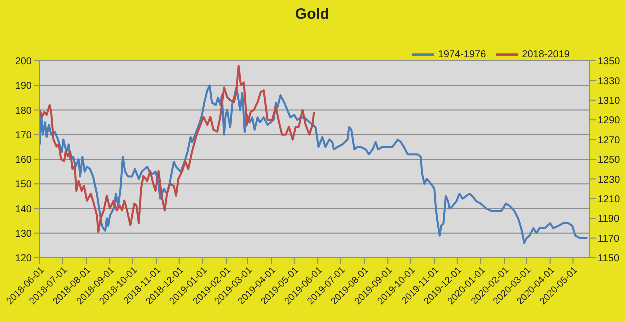 Image resolution: width=625 pixels, height=322 pixels. Describe the element at coordinates (23, 136) in the screenshot. I see `y-tick-label: 170` at that location.